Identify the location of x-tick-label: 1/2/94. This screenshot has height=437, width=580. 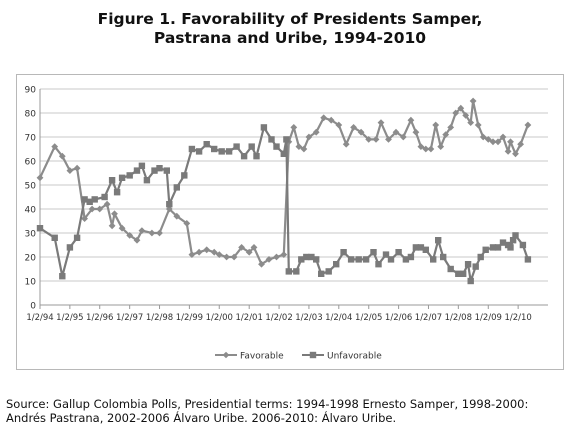
(39, 318).